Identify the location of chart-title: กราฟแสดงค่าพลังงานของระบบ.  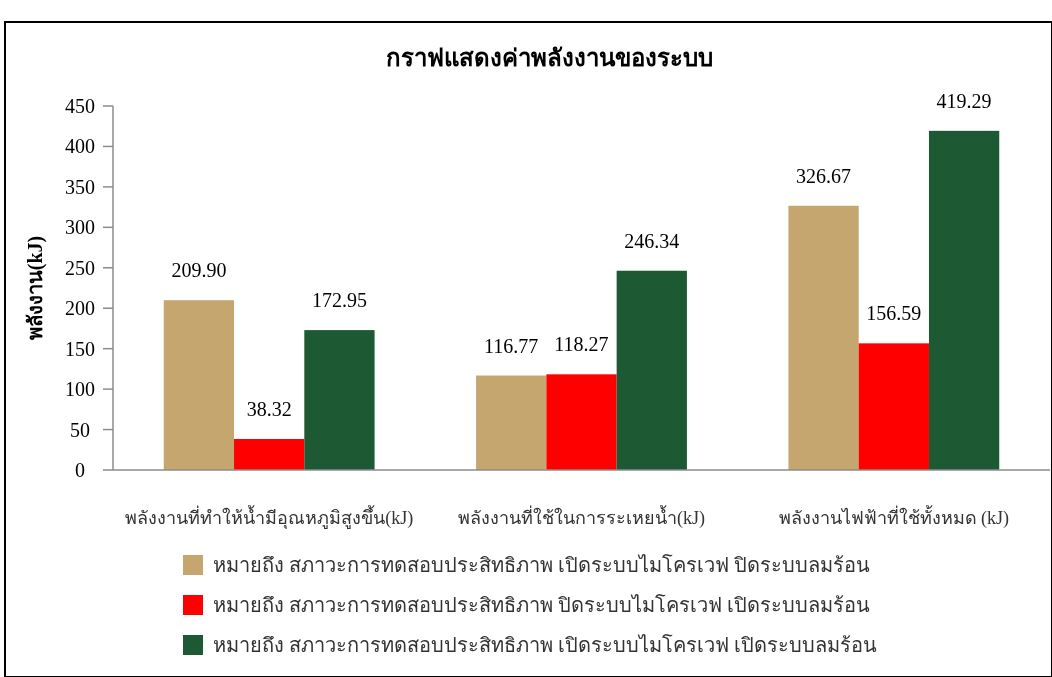
(549, 58).